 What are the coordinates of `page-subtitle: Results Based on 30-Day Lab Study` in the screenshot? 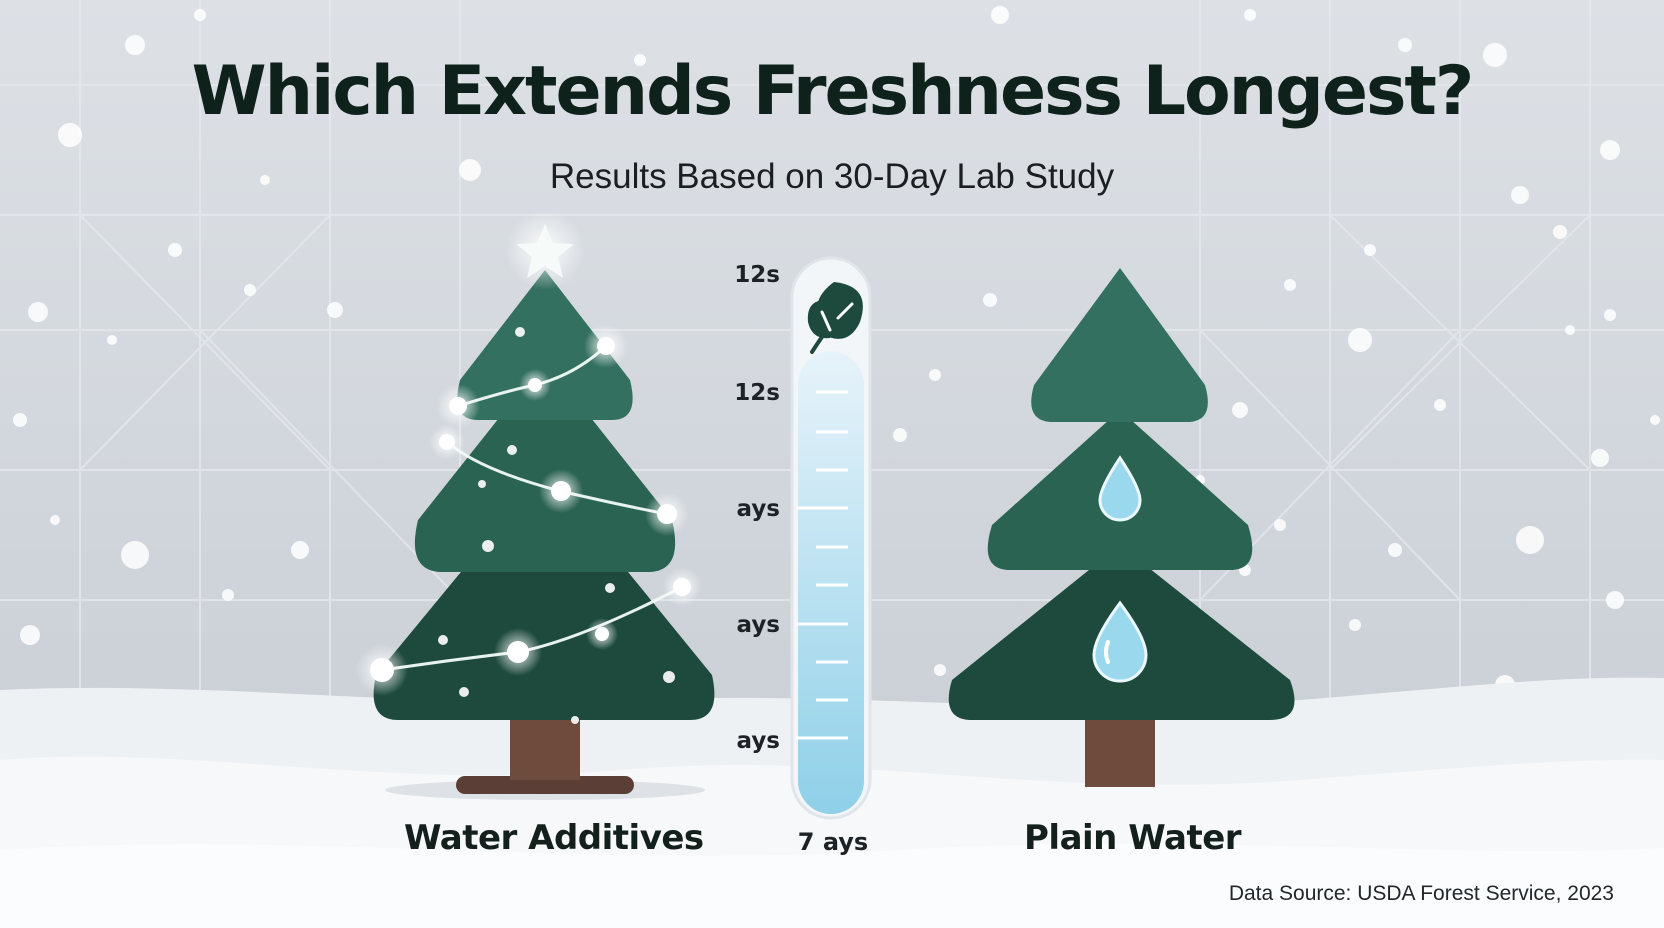 It's located at (832, 176).